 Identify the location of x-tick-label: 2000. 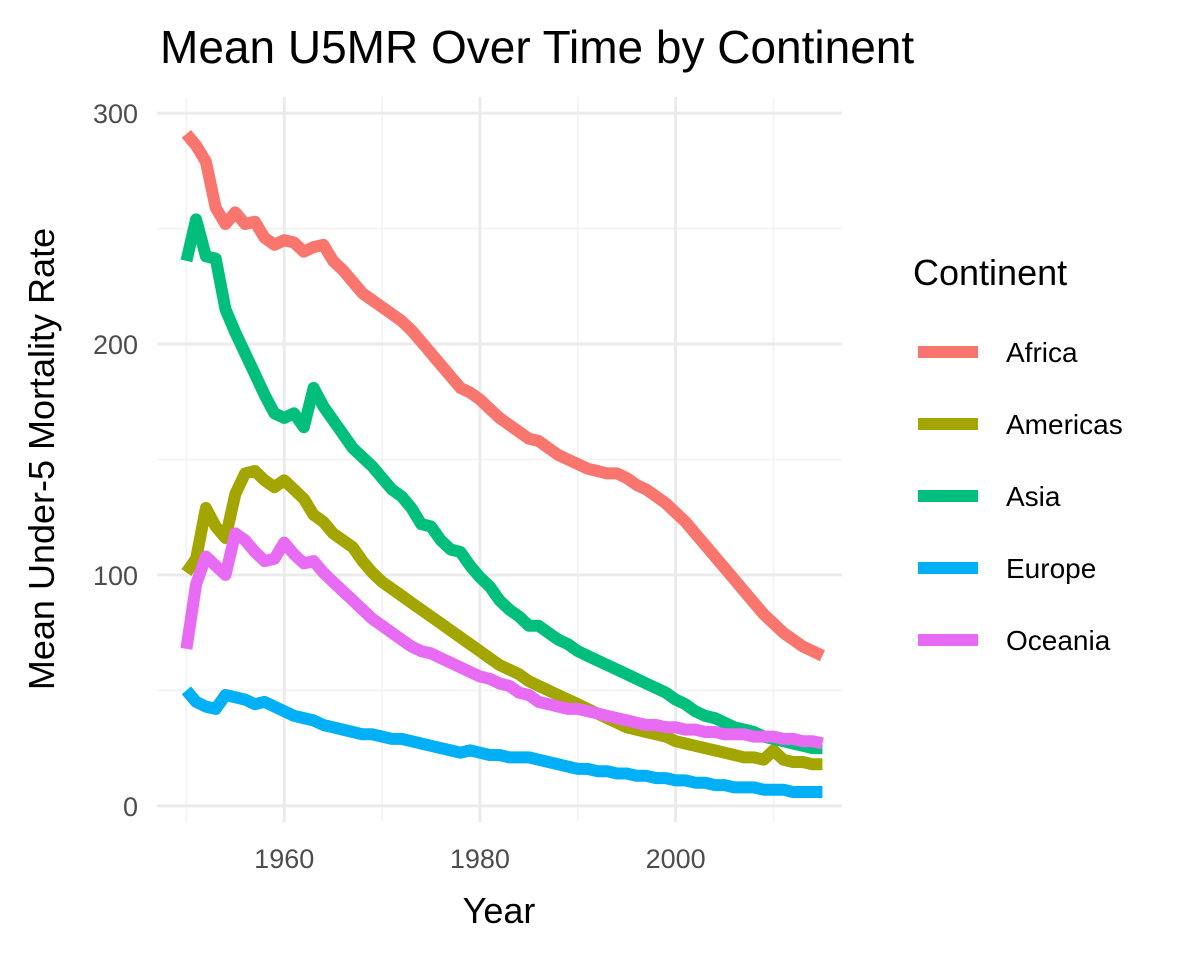
(676, 859).